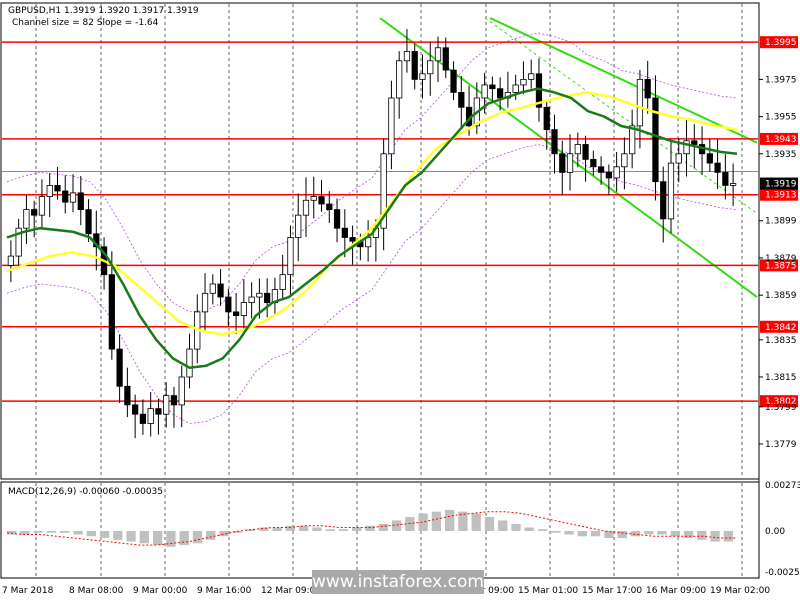  Describe the element at coordinates (96, 591) in the screenshot. I see `x-tick-label: 8 Mar 08:00` at that location.